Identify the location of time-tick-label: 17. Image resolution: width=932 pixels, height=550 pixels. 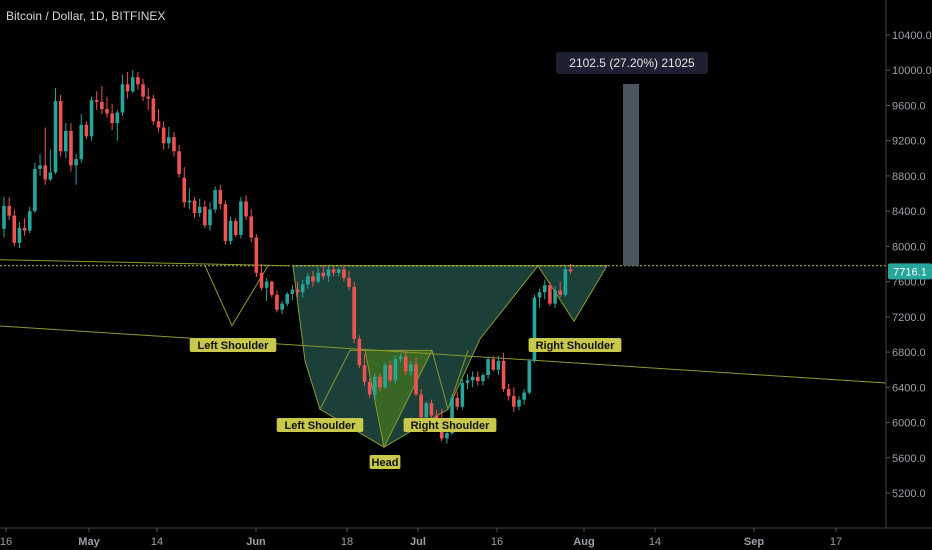
(836, 542).